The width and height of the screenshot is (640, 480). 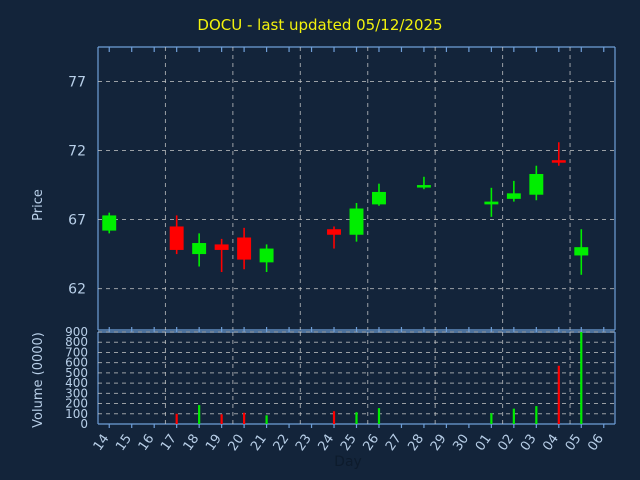 I want to click on volume-tick-label: 800, so click(x=76, y=342).